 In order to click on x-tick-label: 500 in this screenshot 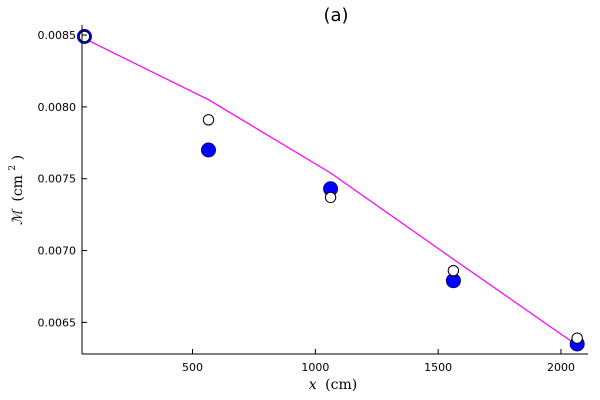, I will do `click(192, 367)`.